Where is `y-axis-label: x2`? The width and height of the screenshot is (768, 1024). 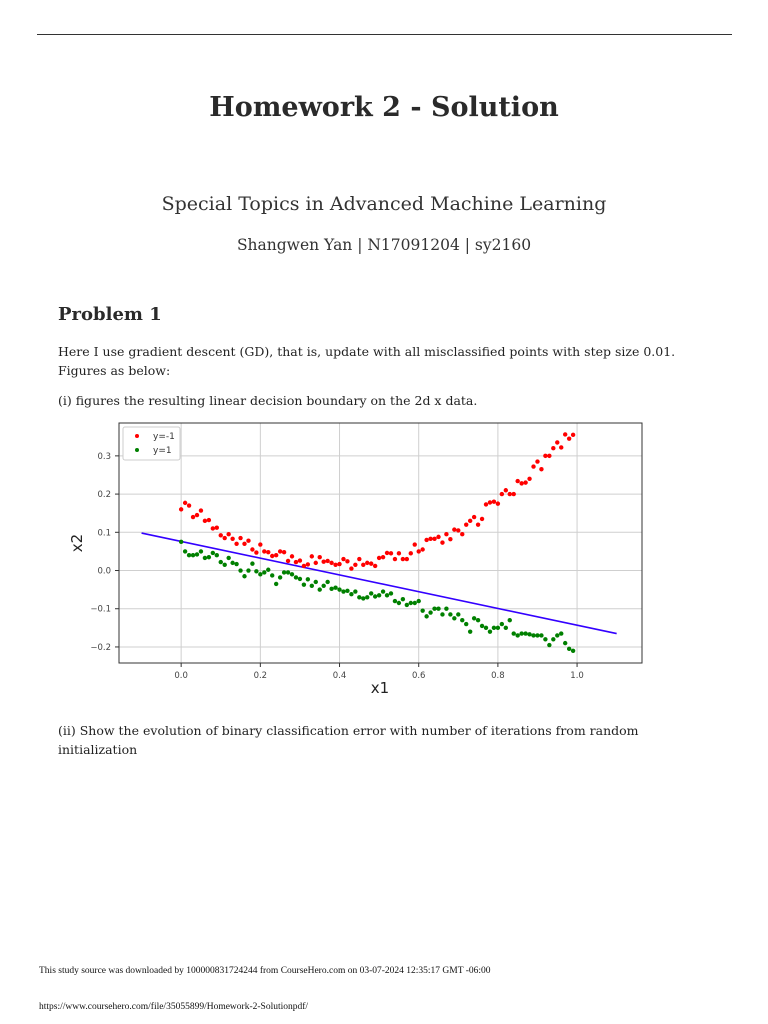
y-axis-label: x2 is located at coordinates (77, 543).